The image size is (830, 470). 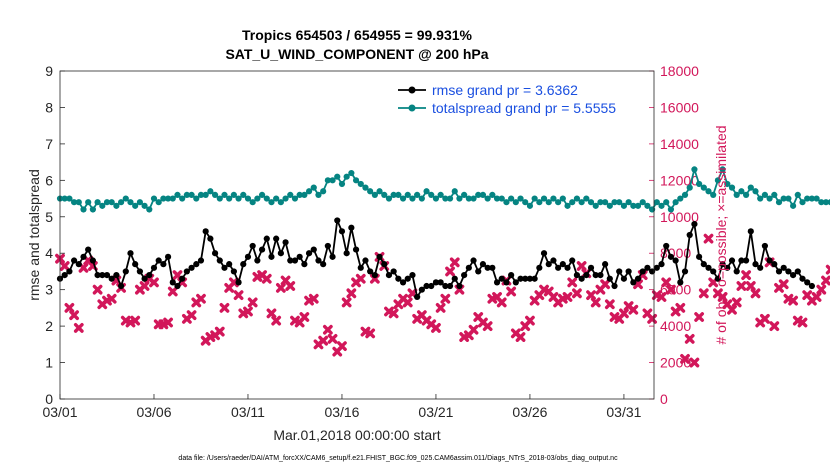 What do you see at coordinates (248, 412) in the screenshot?
I see `x-tick-label: 03/11` at bounding box center [248, 412].